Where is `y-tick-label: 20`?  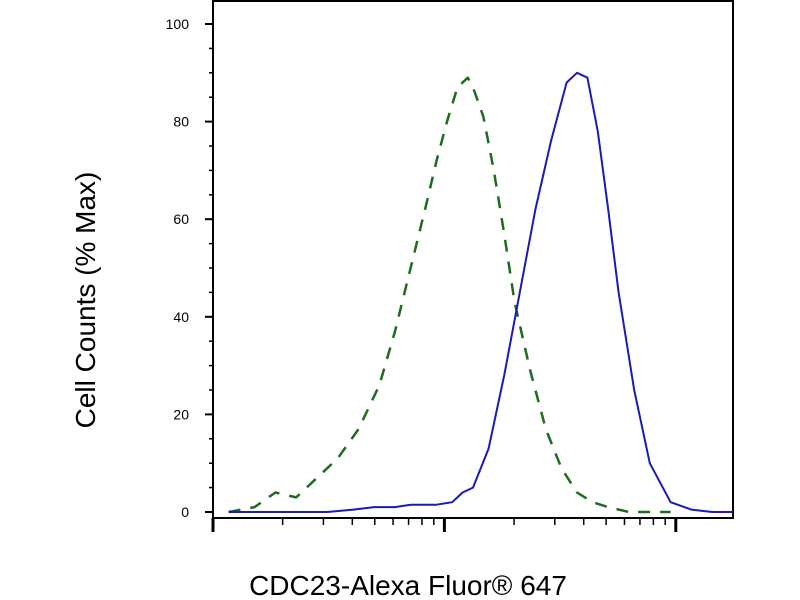
y-tick-label: 20 is located at coordinates (181, 414).